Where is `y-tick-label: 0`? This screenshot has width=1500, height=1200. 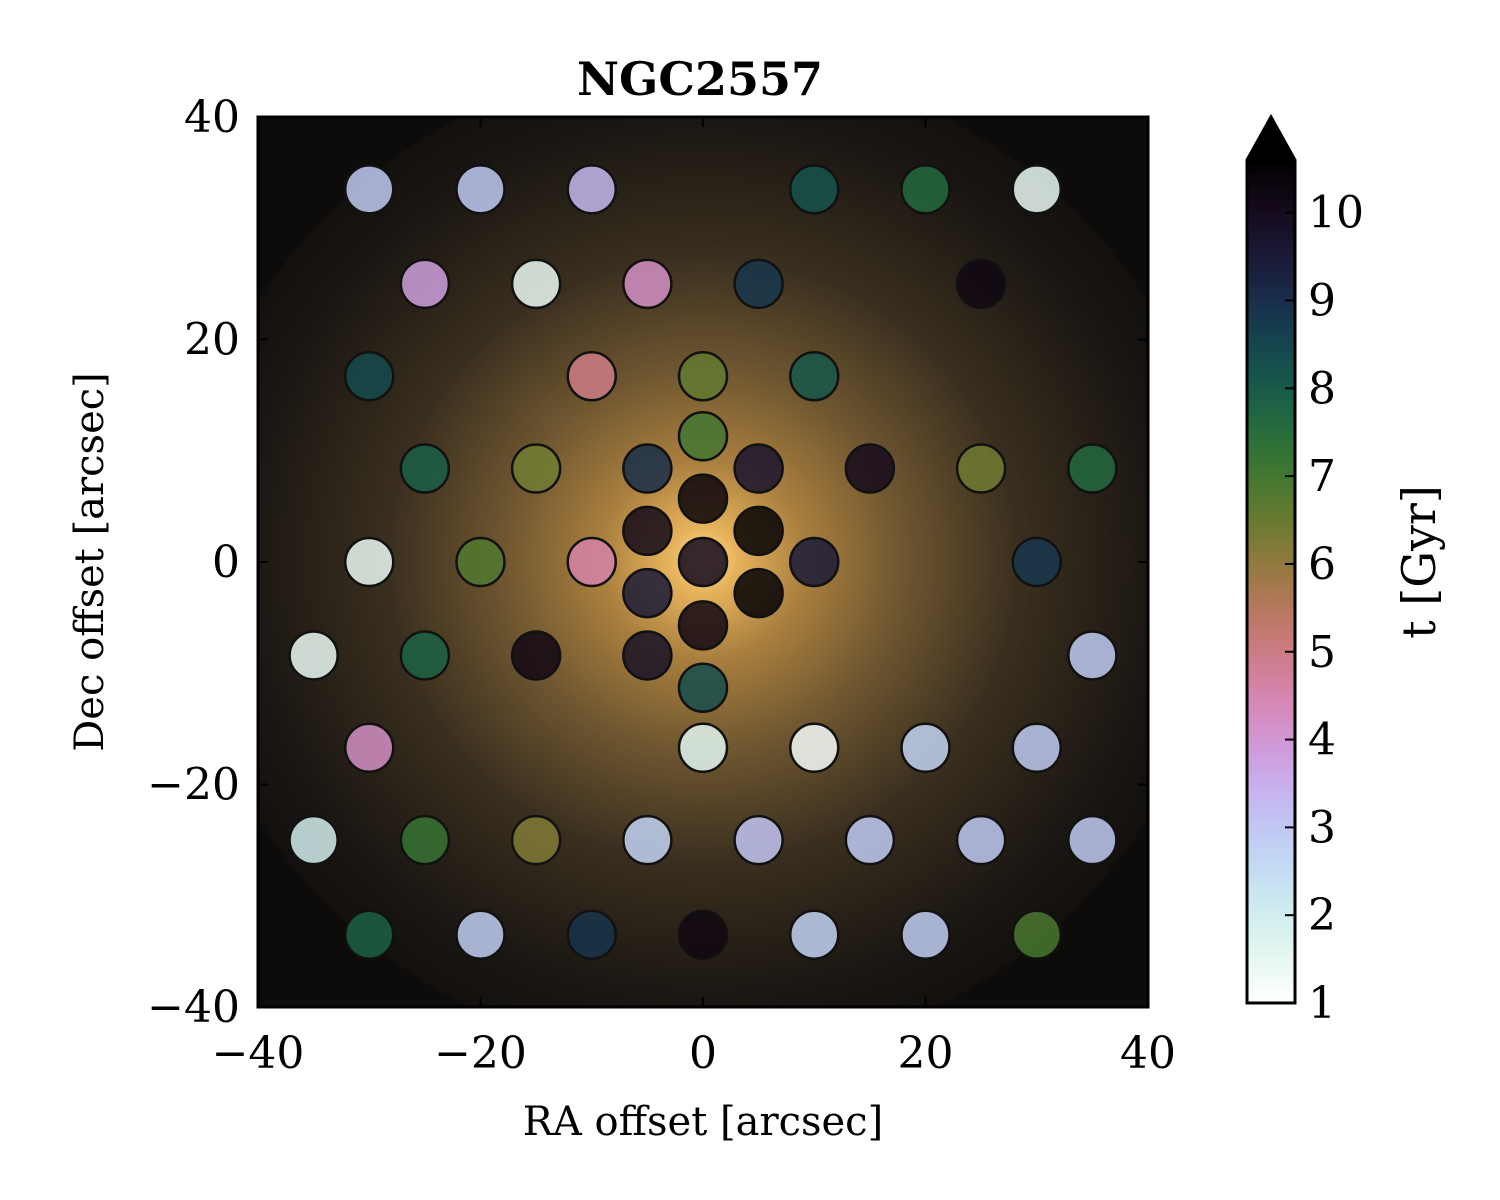 y-tick-label: 0 is located at coordinates (226, 562).